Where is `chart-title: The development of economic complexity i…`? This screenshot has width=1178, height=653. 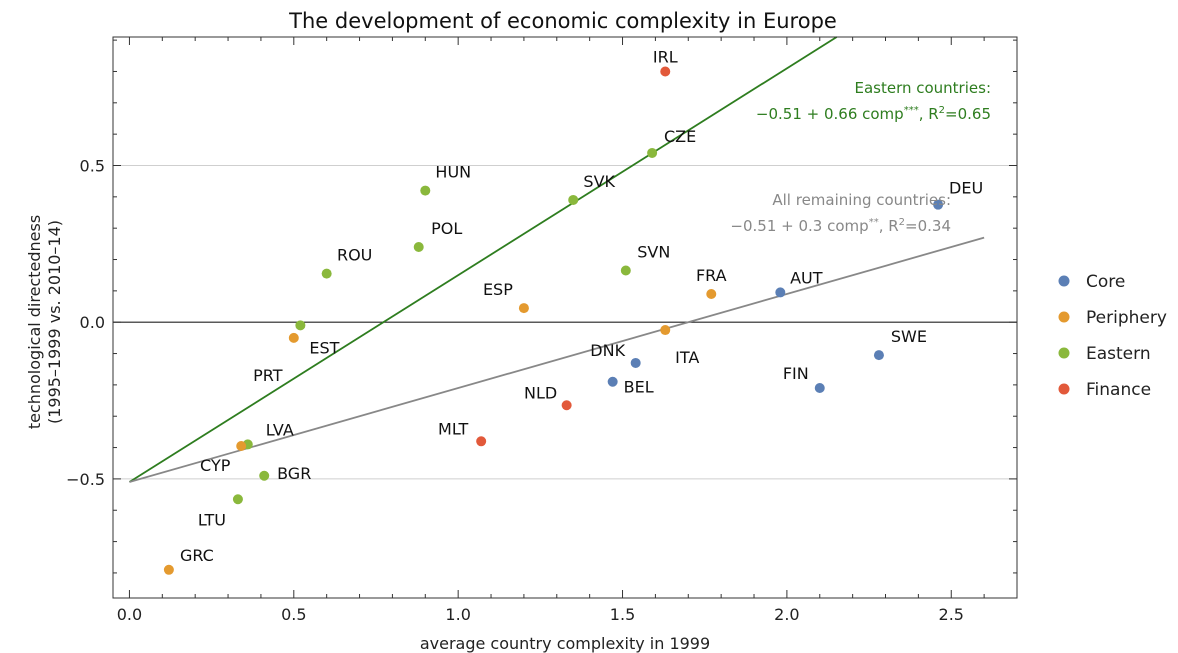
chart-title: The development of economic complexity i… is located at coordinates (562, 21).